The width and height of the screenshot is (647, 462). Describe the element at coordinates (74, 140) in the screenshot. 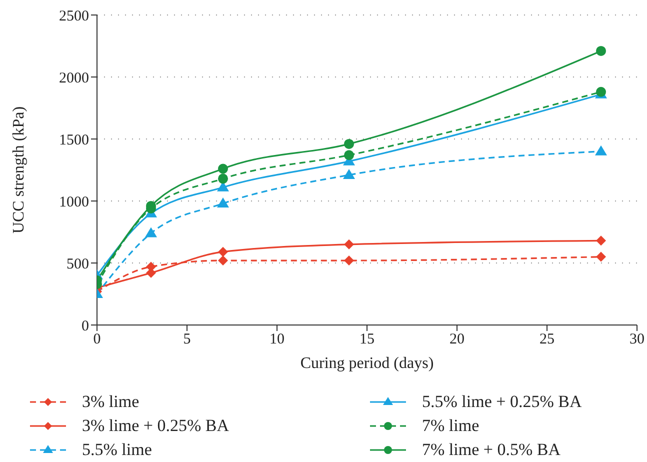

I see `y-tick-label: 1500` at that location.